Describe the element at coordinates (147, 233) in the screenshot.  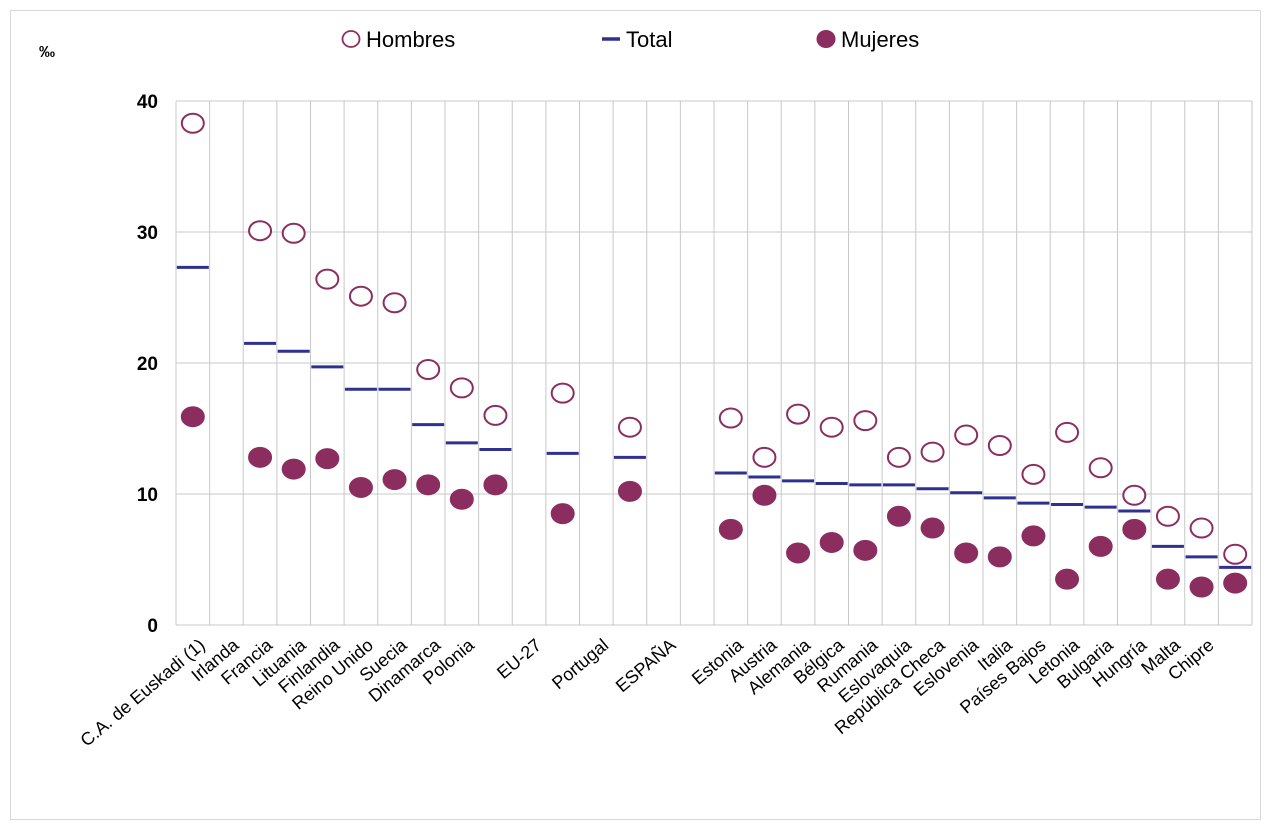
I see `y-tick-label: 30` at that location.